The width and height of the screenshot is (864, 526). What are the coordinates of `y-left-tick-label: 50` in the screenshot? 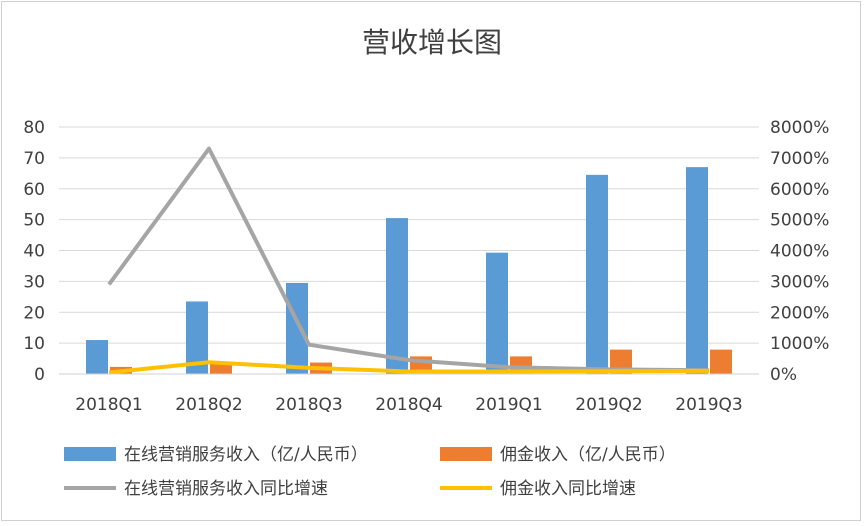 It's located at (34, 221).